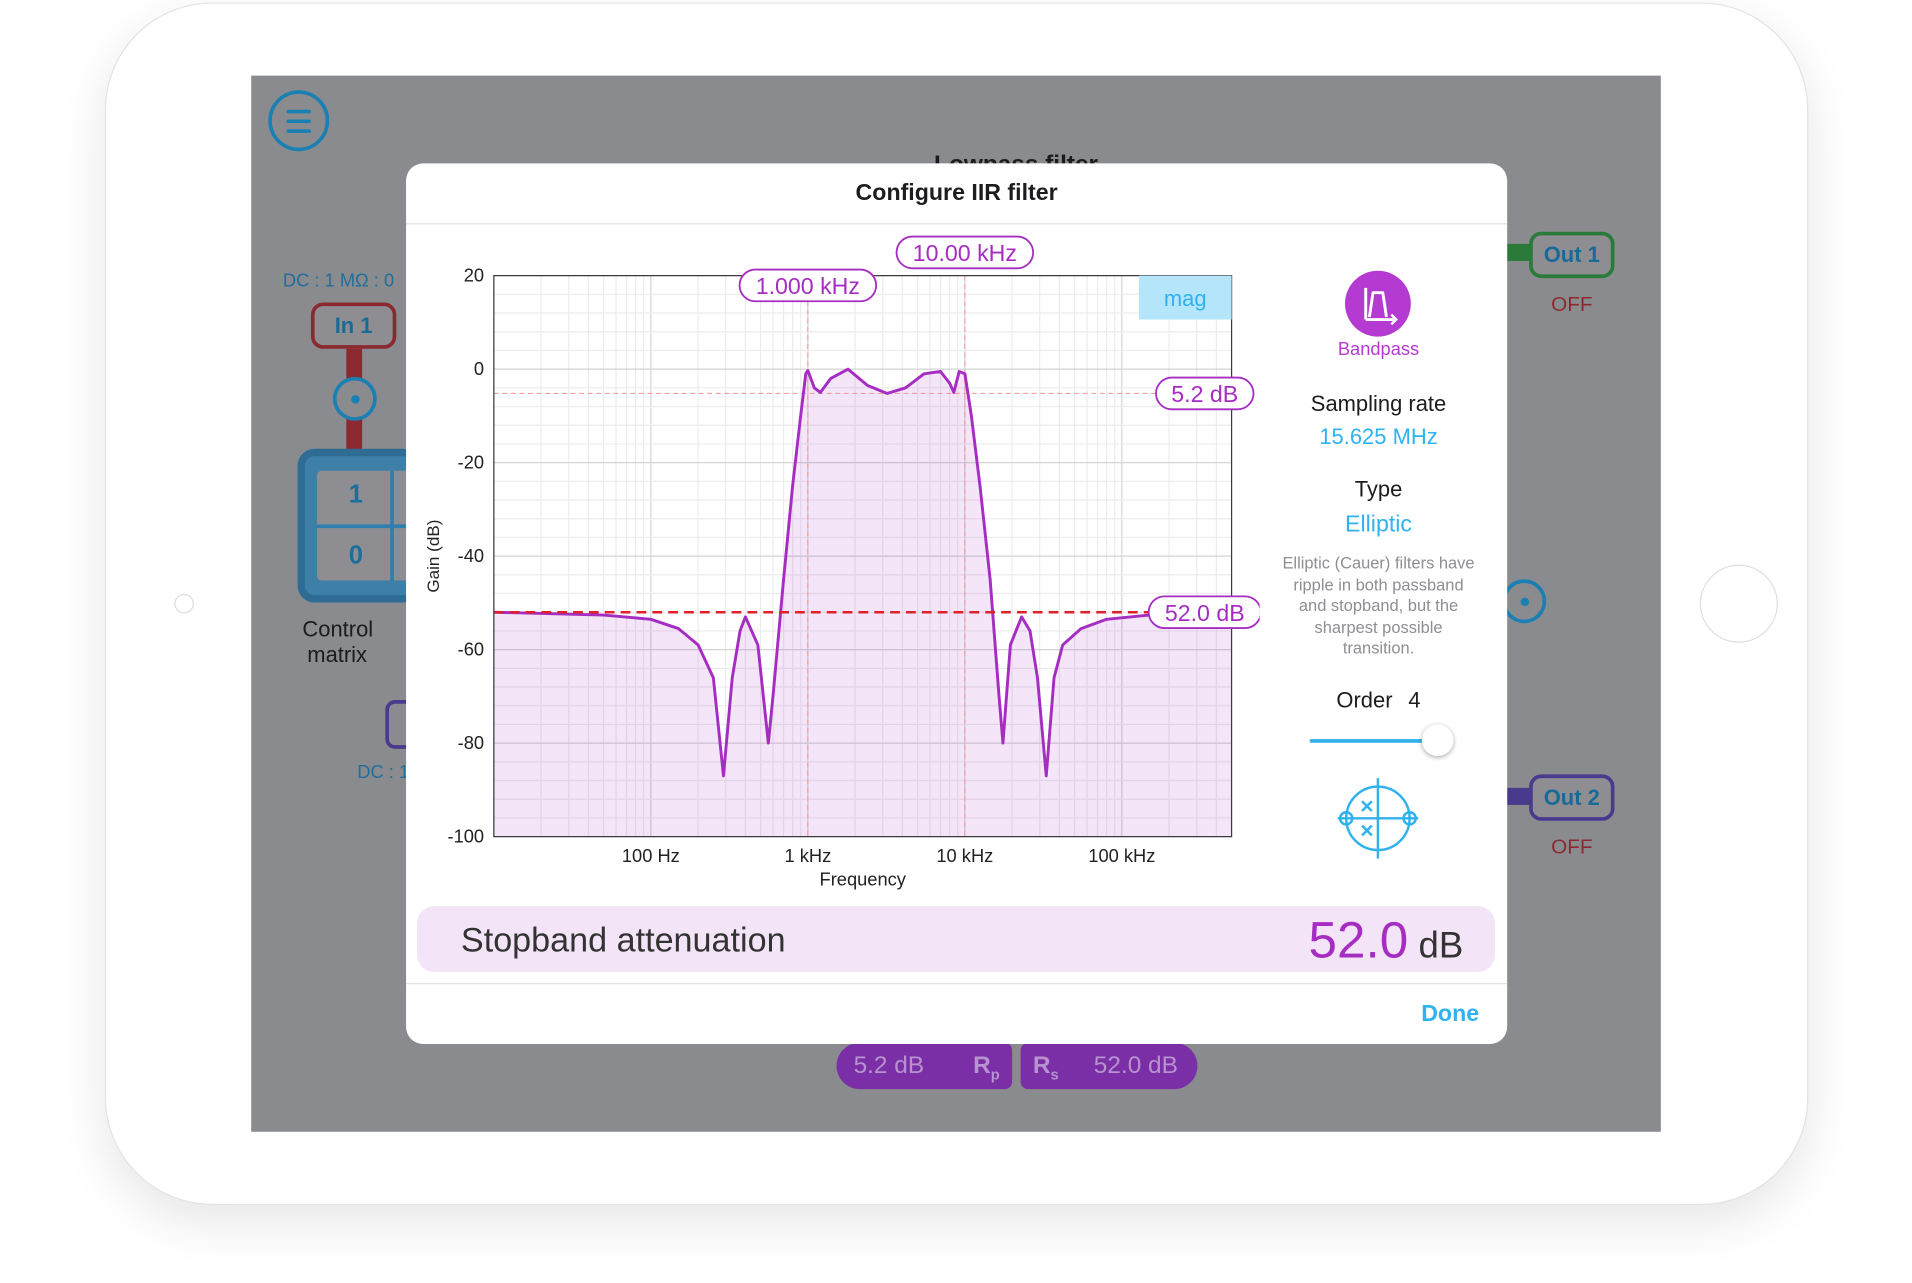  Describe the element at coordinates (433, 556) in the screenshot. I see `y-axis-label: Gain (dB)` at that location.